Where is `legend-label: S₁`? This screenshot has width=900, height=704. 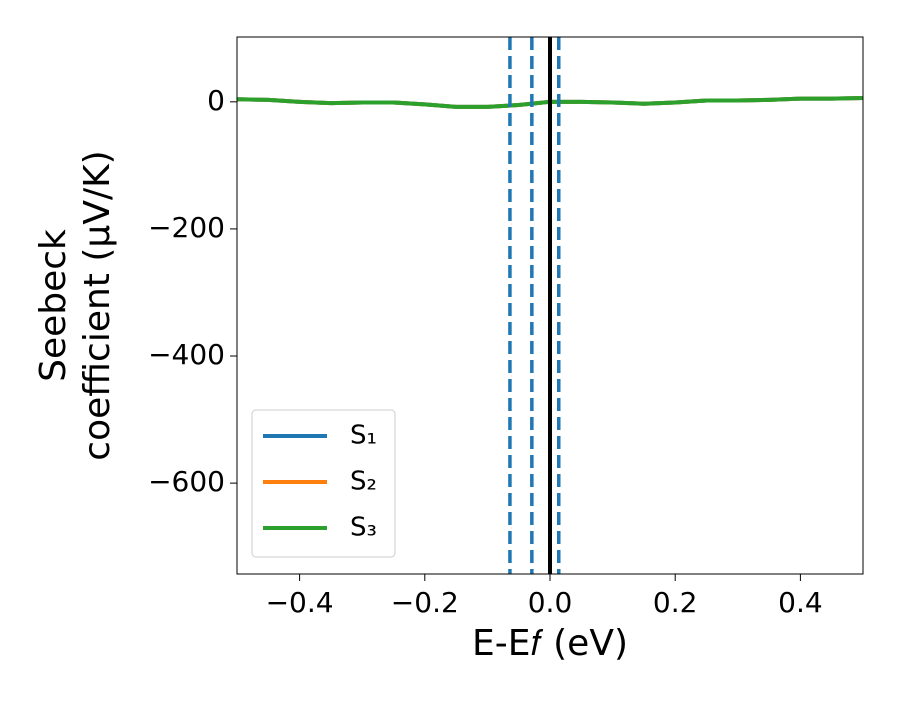 legend-label: S₁ is located at coordinates (363, 436).